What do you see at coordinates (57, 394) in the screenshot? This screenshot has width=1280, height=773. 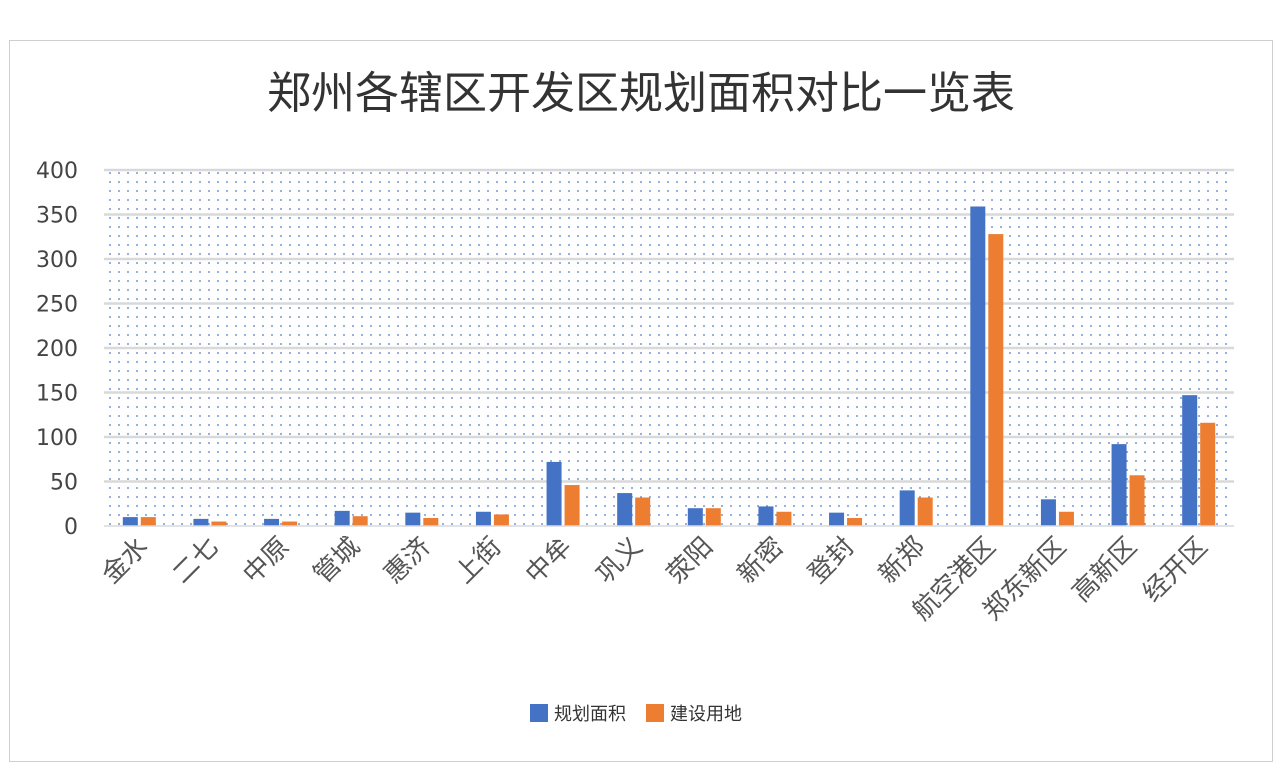 I see `y-tick-label: 150` at bounding box center [57, 394].